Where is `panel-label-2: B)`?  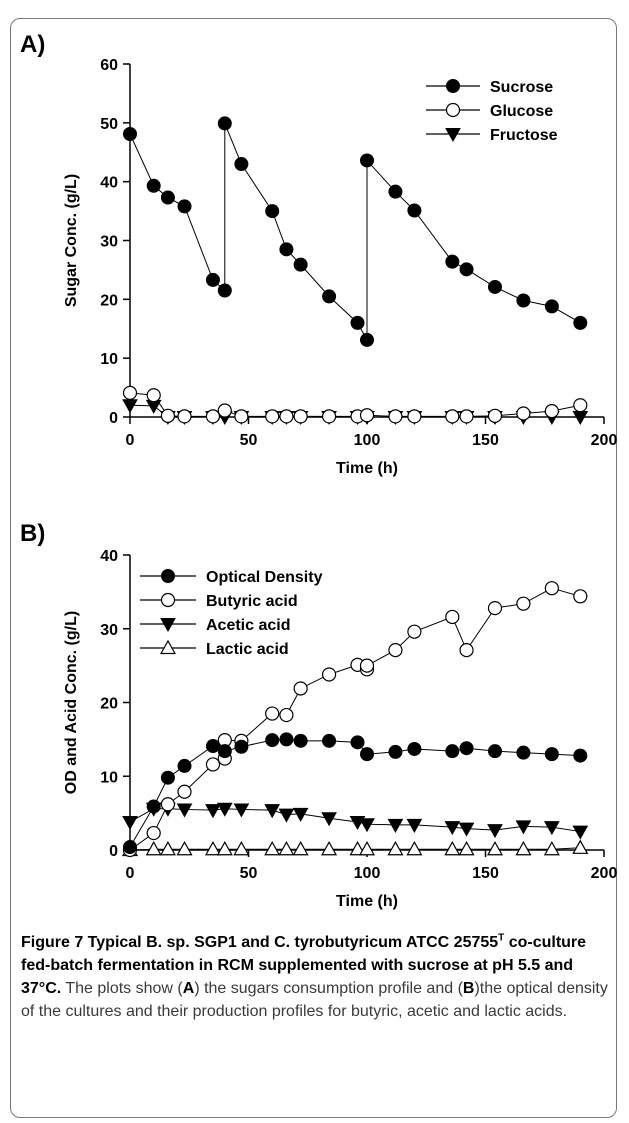 panel-label-2: B) is located at coordinates (32, 533).